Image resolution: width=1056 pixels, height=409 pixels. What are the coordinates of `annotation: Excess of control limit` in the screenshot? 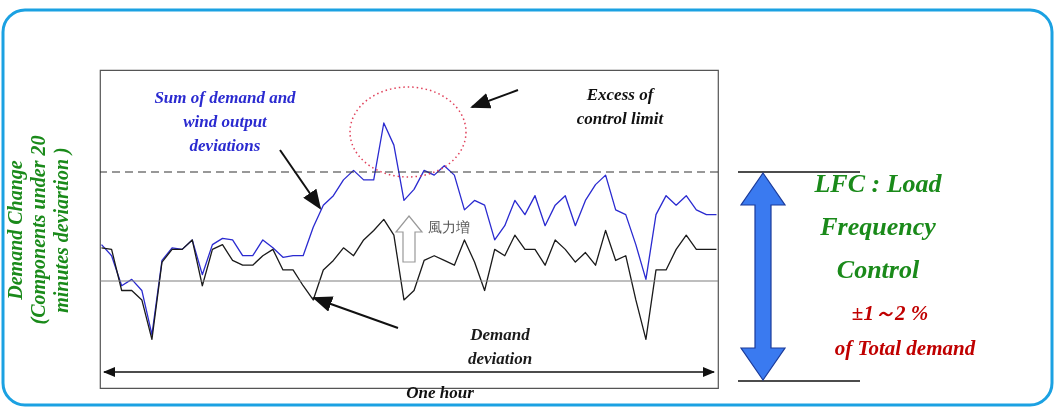 It's located at (620, 106).